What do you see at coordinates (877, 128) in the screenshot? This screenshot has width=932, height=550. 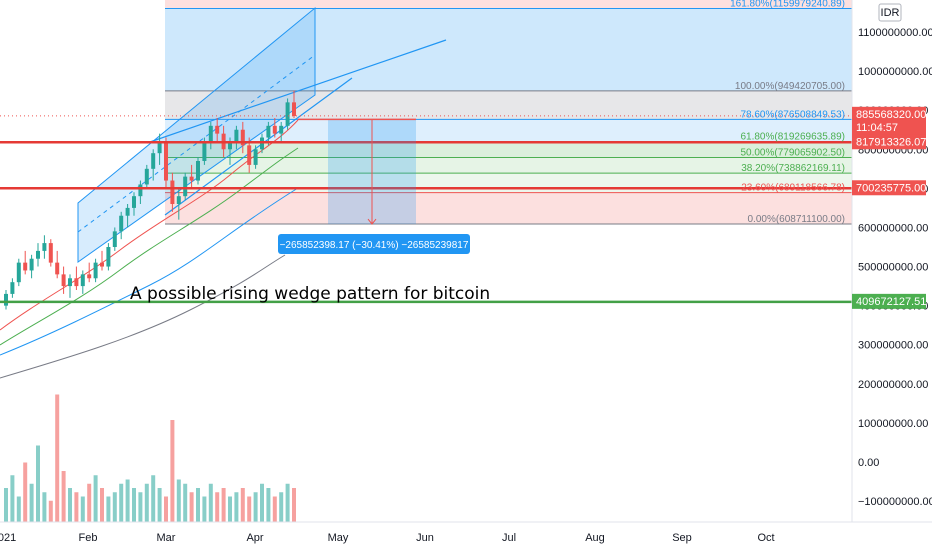 I see `countdown-badge: 11:04:57` at bounding box center [877, 128].